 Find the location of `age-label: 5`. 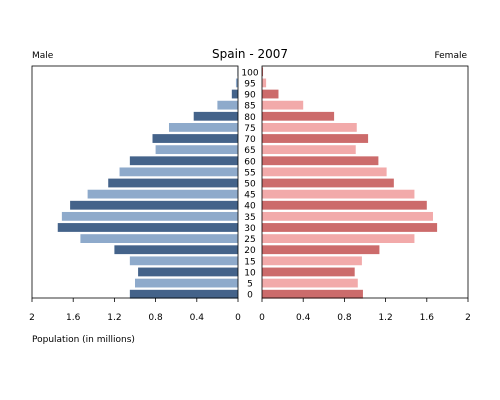

age-label: 5 is located at coordinates (250, 285).